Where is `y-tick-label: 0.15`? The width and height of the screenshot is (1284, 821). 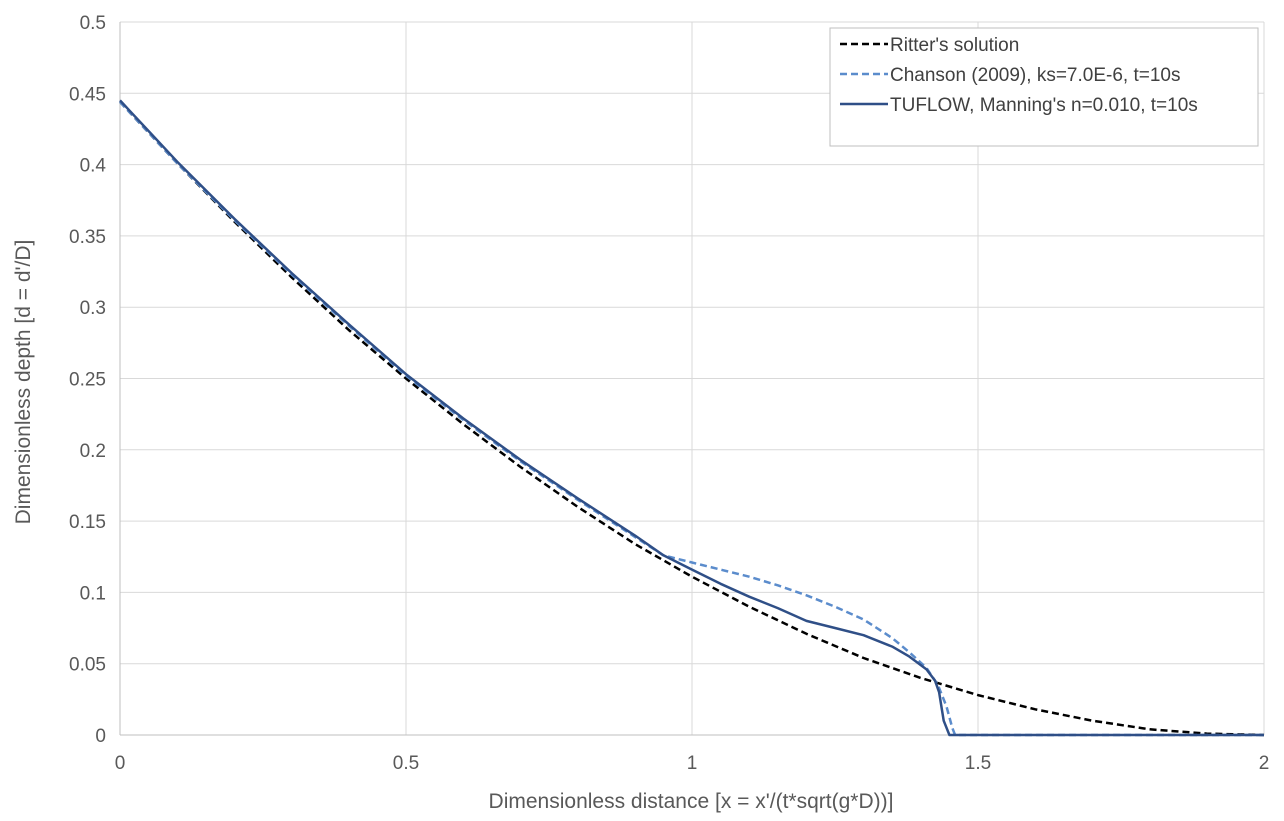
y-tick-label: 0.15 is located at coordinates (87, 522).